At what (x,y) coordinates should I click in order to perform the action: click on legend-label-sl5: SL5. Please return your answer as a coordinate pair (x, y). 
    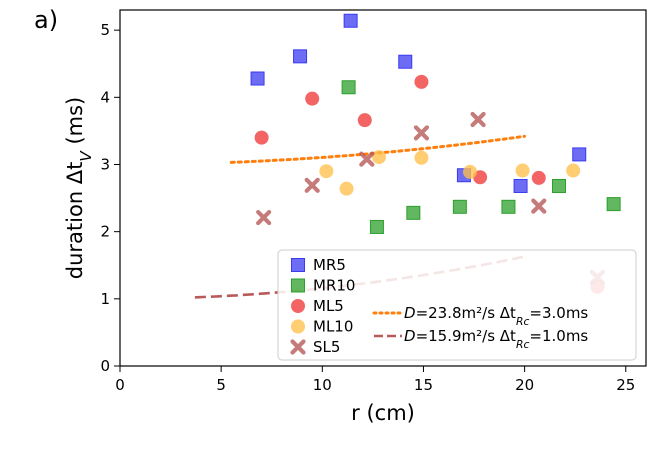
    Looking at the image, I should click on (326, 347).